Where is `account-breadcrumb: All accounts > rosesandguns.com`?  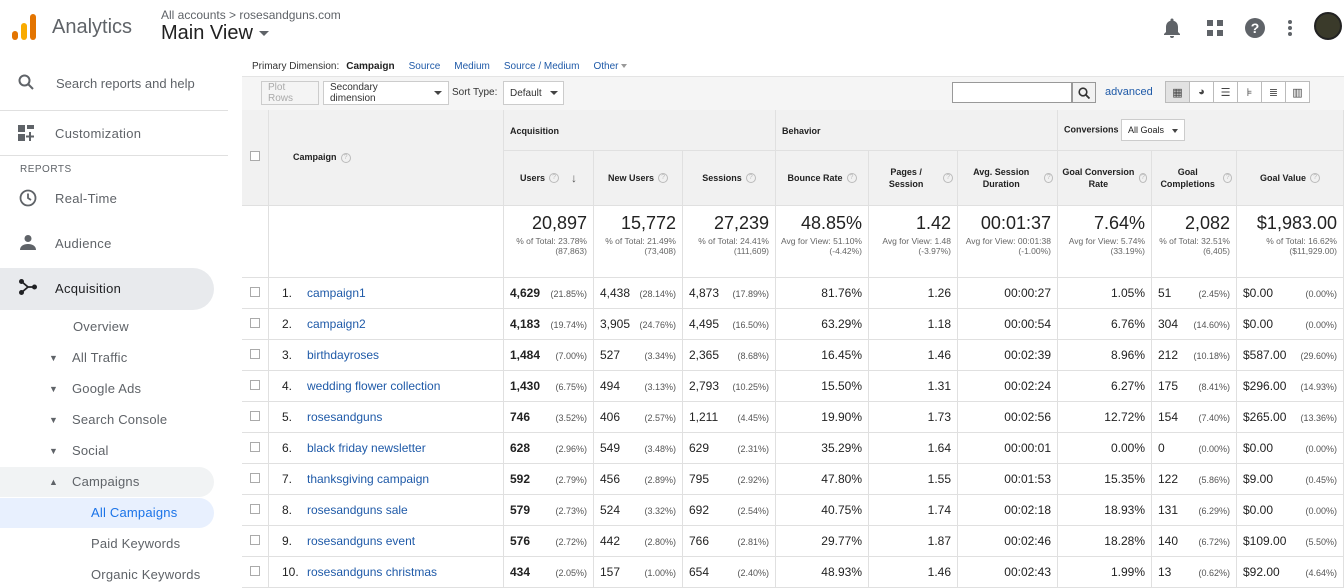
account-breadcrumb: All accounts > rosesandguns.com is located at coordinates (251, 15).